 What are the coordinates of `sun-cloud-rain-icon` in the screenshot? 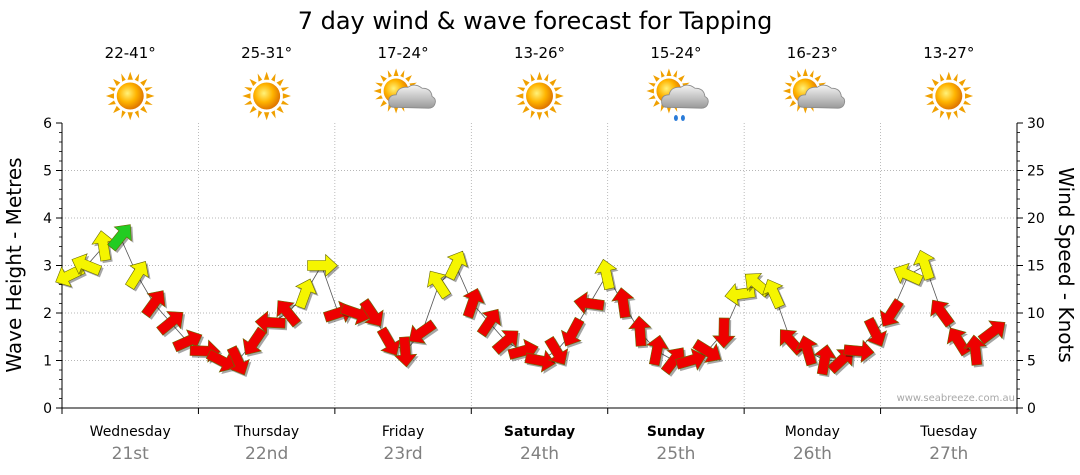 It's located at (677, 94).